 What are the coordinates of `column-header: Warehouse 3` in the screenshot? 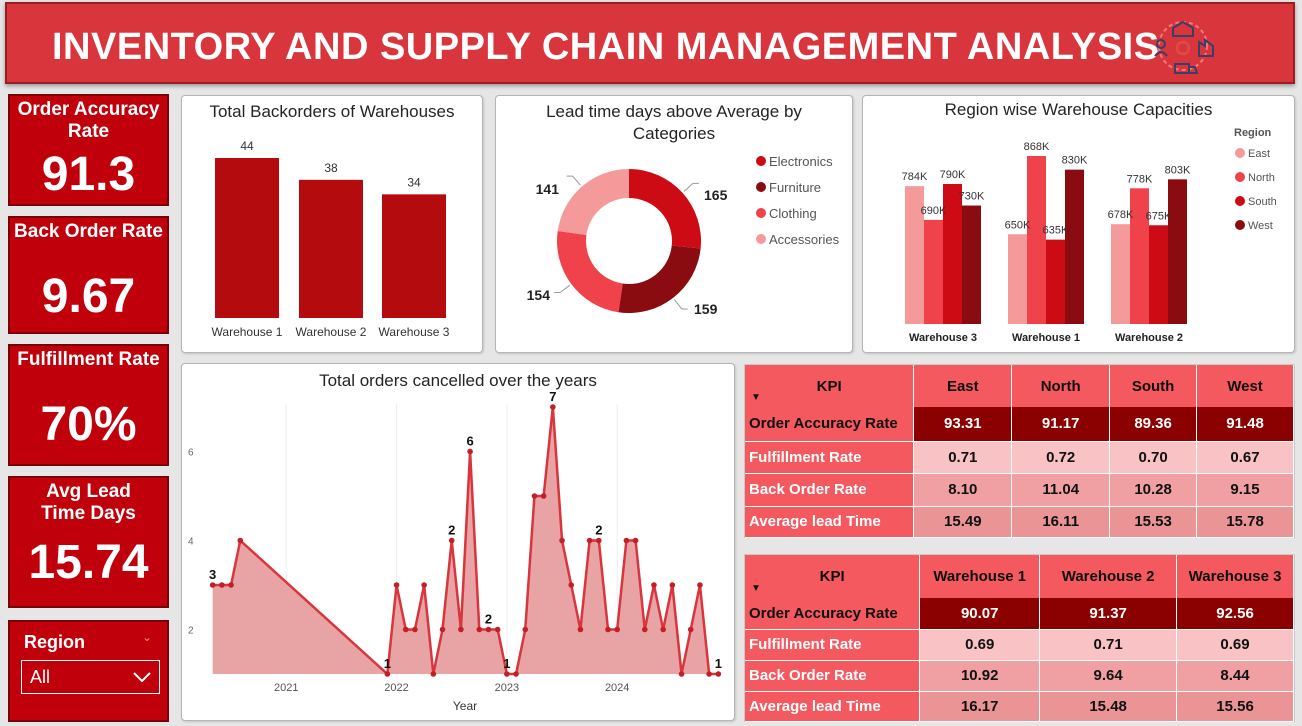 It's located at (1235, 576).